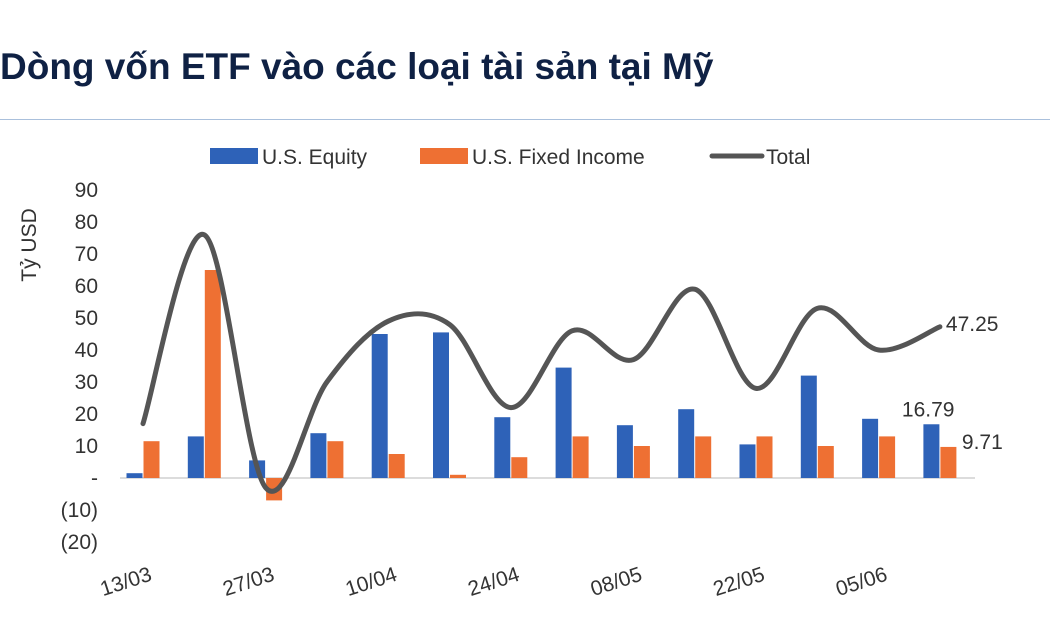 The width and height of the screenshot is (1050, 630). What do you see at coordinates (558, 157) in the screenshot?
I see `legend-label-us-fixed-income: U.S. Fixed Income` at bounding box center [558, 157].